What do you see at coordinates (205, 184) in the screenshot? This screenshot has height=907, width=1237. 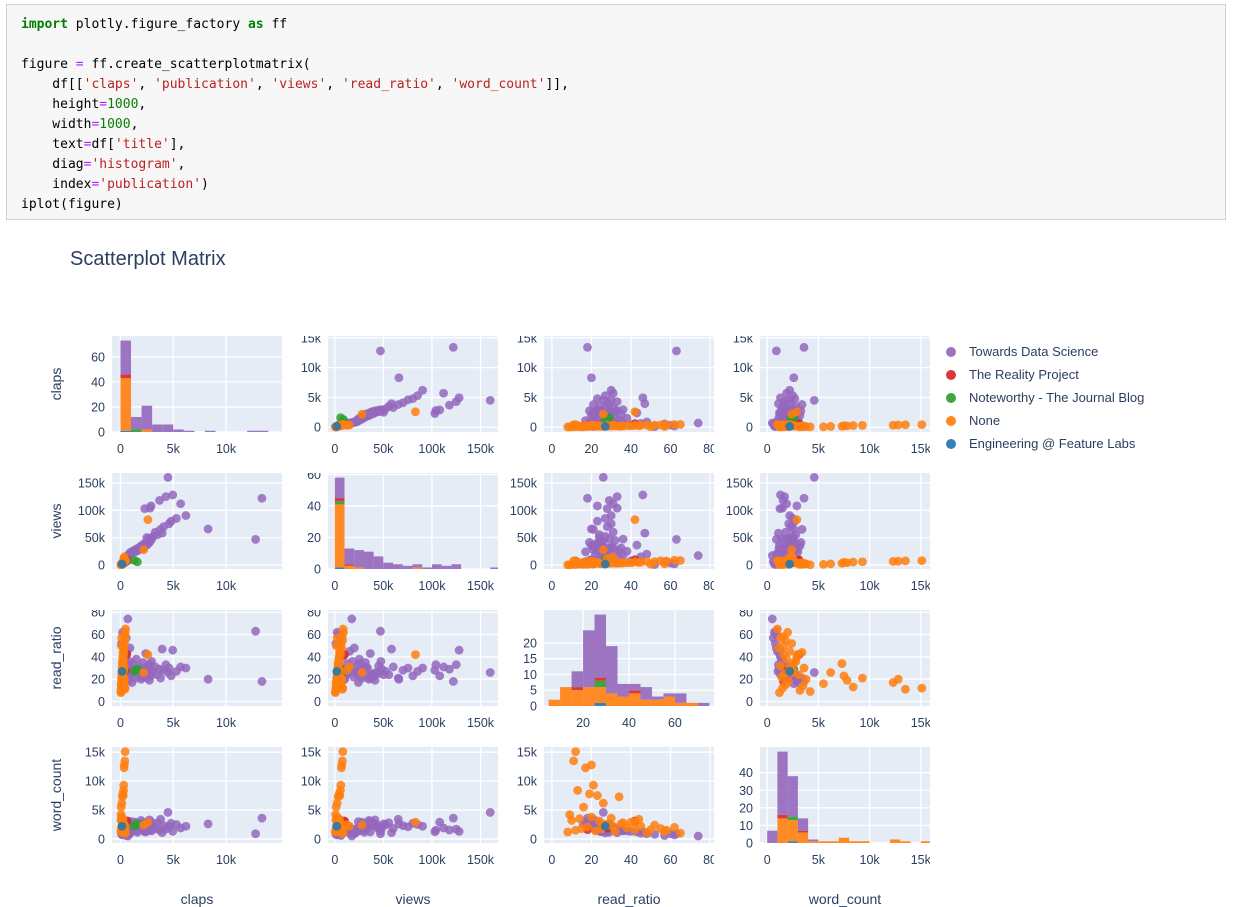 I see `code-token: )` at bounding box center [205, 184].